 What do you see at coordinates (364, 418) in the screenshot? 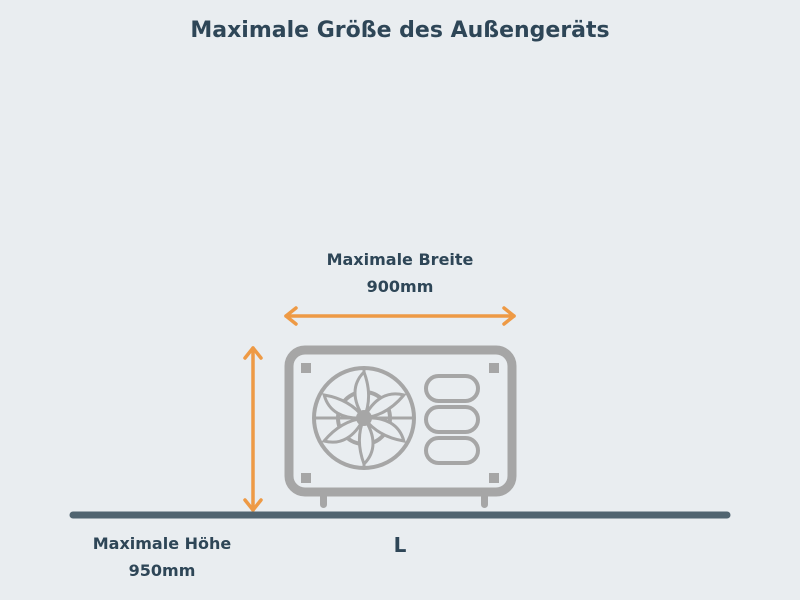
I see `fan-icon` at bounding box center [364, 418].